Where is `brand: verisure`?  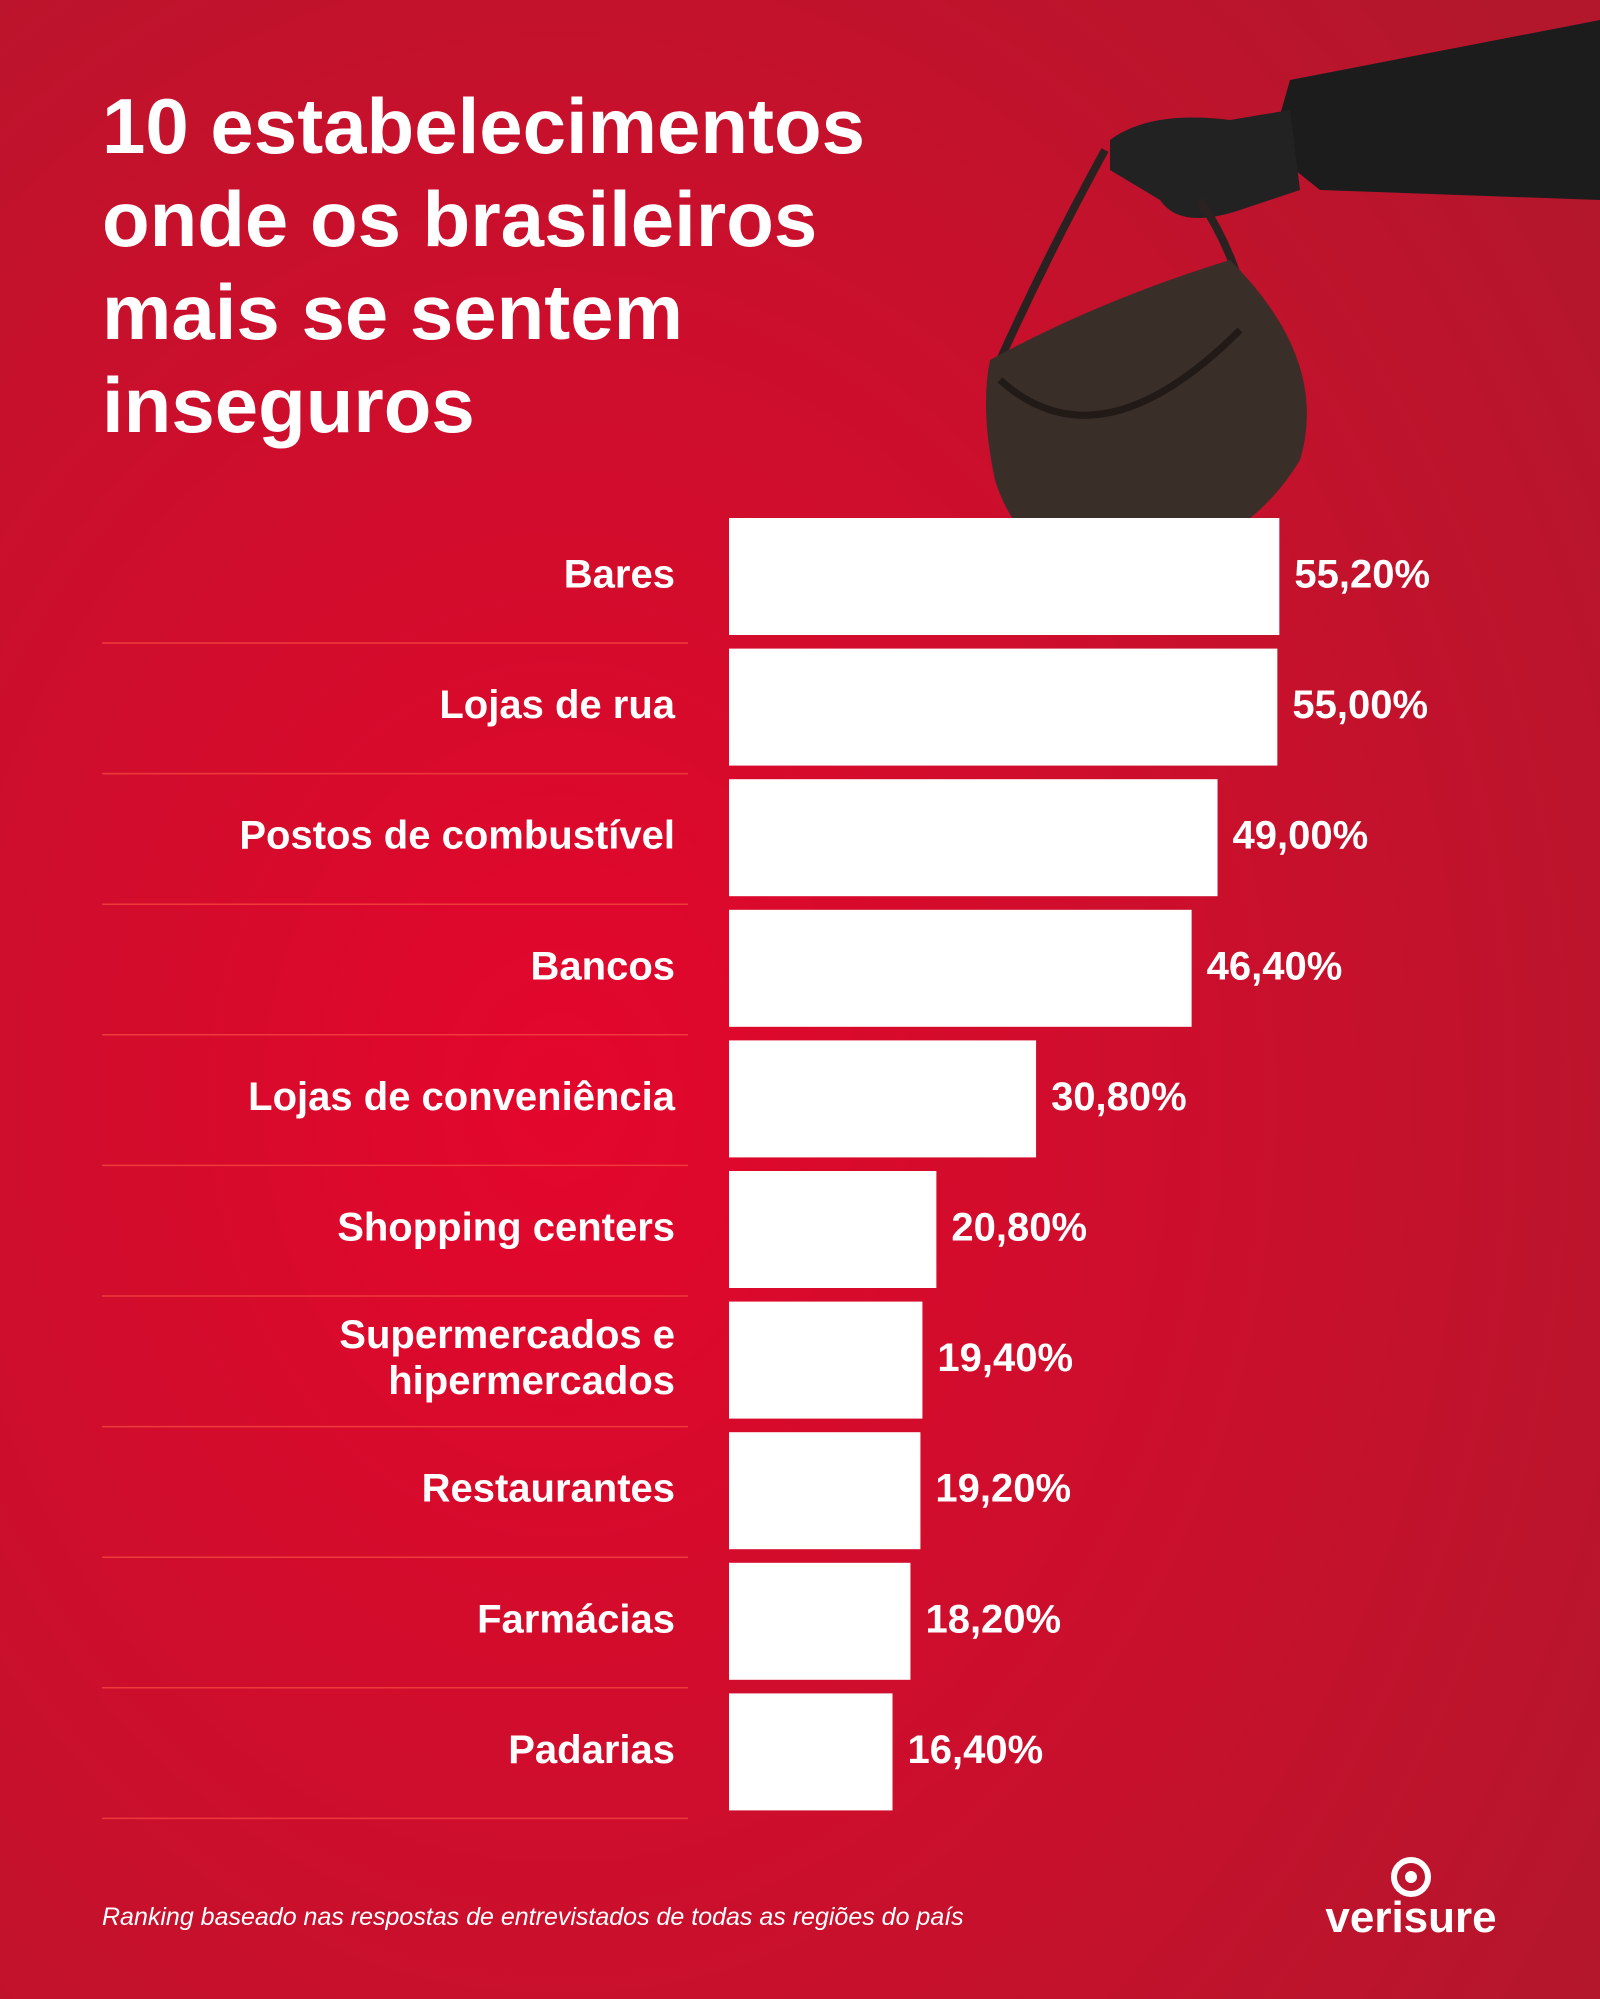 brand: verisure is located at coordinates (1410, 1917).